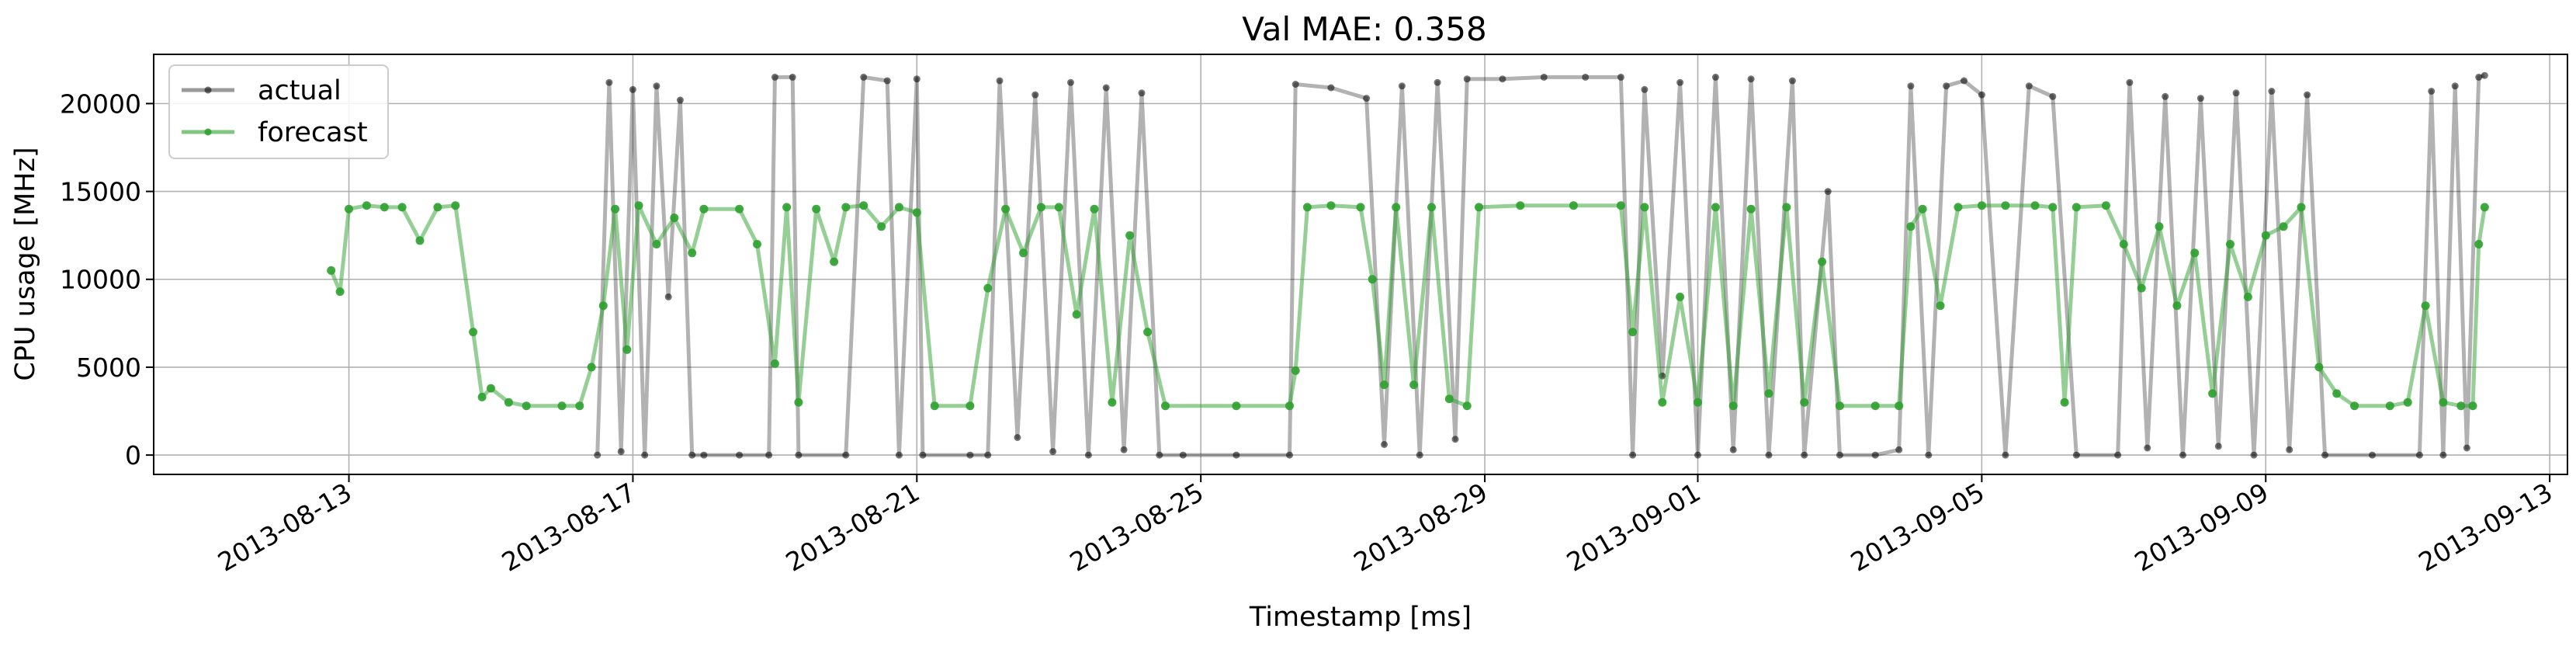 The height and width of the screenshot is (646, 2576). What do you see at coordinates (108, 368) in the screenshot?
I see `y-tick-label: 5000` at bounding box center [108, 368].